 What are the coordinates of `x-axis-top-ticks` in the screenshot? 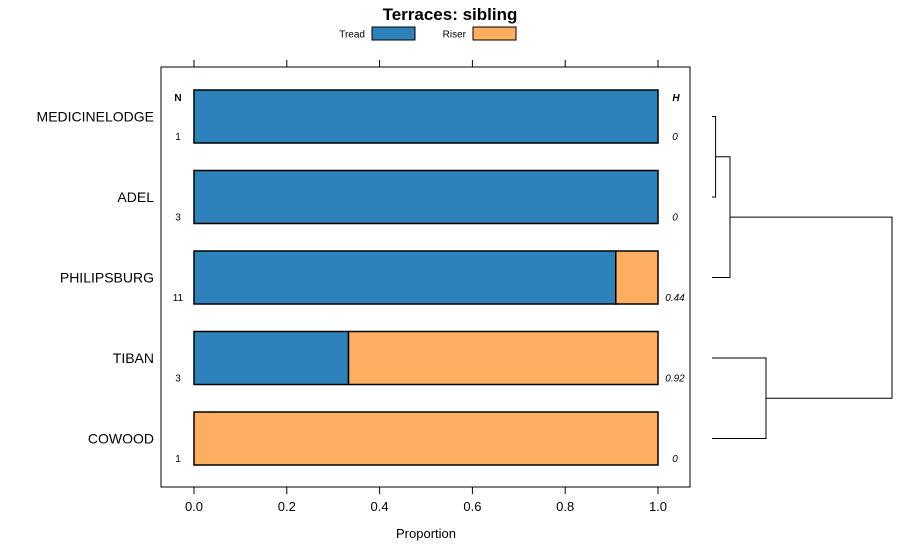 It's located at (426, 63).